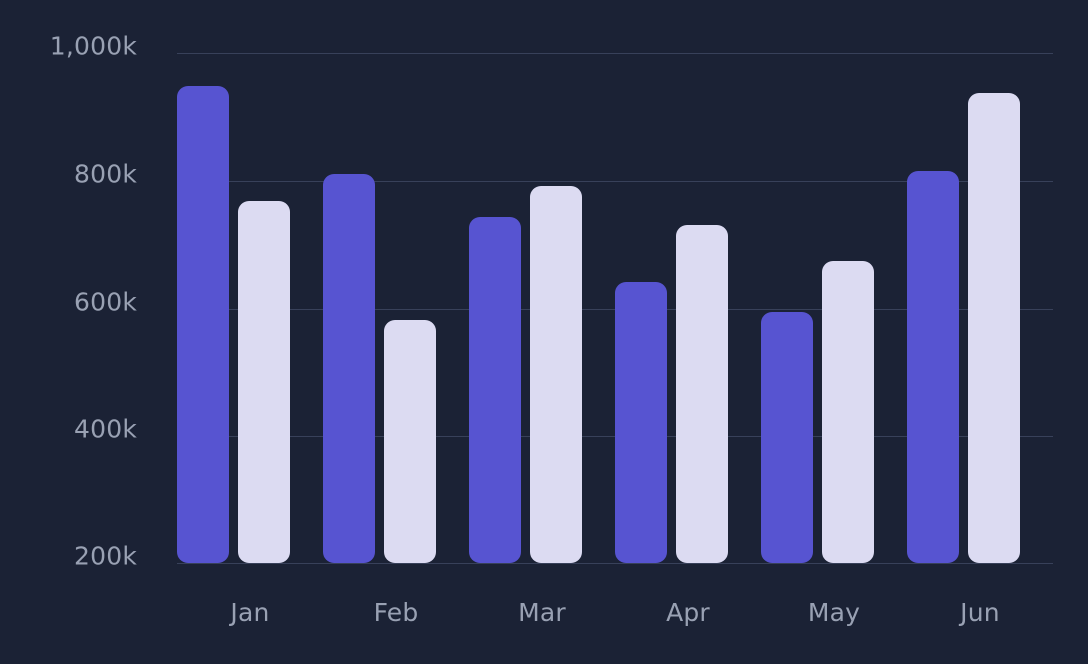  What do you see at coordinates (264, 381) in the screenshot?
I see `bar-jan-series-b` at bounding box center [264, 381].